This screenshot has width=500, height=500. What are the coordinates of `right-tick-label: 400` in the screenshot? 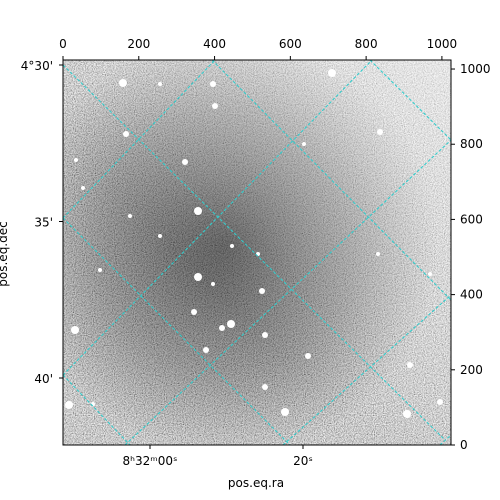 It's located at (471, 295).